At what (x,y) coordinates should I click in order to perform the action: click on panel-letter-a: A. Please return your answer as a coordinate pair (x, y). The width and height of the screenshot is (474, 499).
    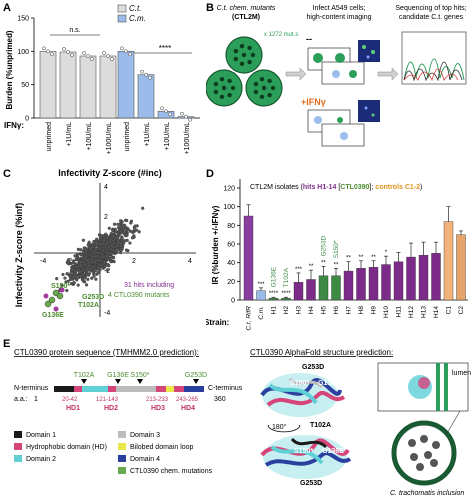
    Looking at the image, I should click on (7, 8).